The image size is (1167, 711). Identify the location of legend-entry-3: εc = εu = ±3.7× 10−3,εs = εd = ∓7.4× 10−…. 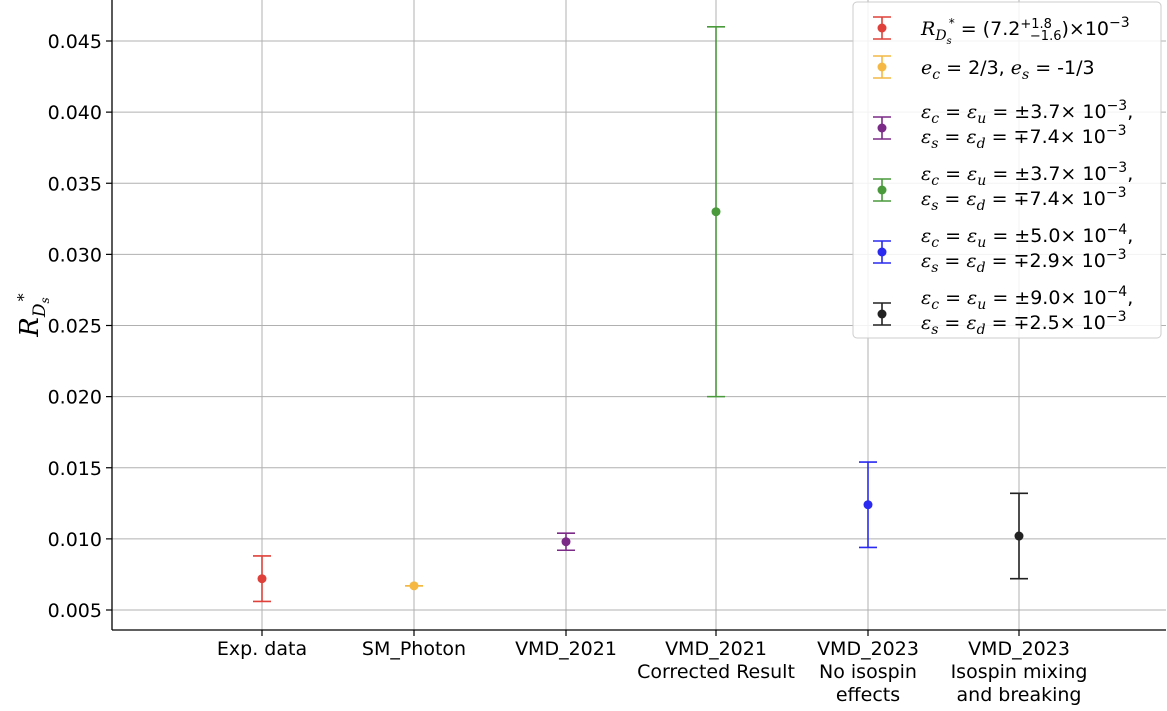
(1003, 187).